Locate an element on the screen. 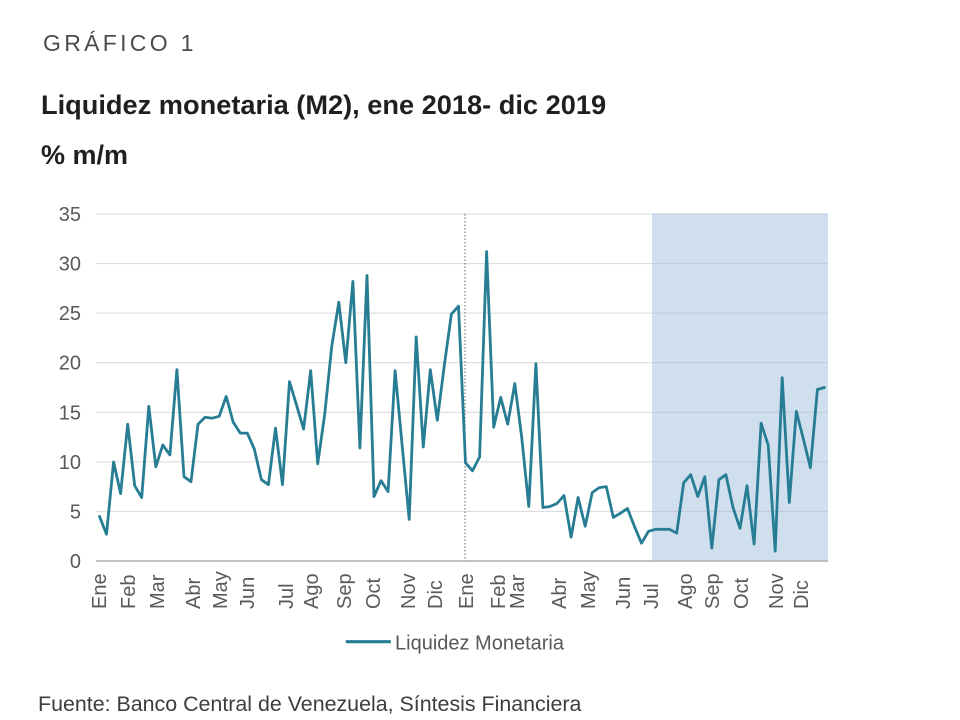  svg-text: 30 is located at coordinates (70, 265).